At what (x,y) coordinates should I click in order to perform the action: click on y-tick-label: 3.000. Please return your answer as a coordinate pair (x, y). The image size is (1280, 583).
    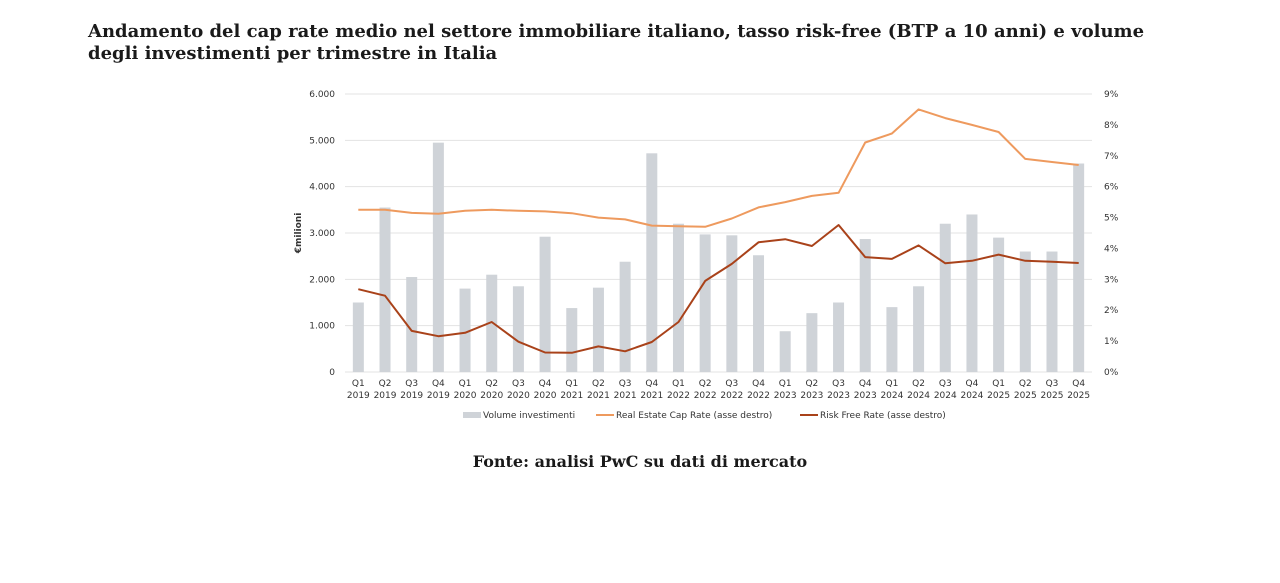
    Looking at the image, I should click on (322, 234).